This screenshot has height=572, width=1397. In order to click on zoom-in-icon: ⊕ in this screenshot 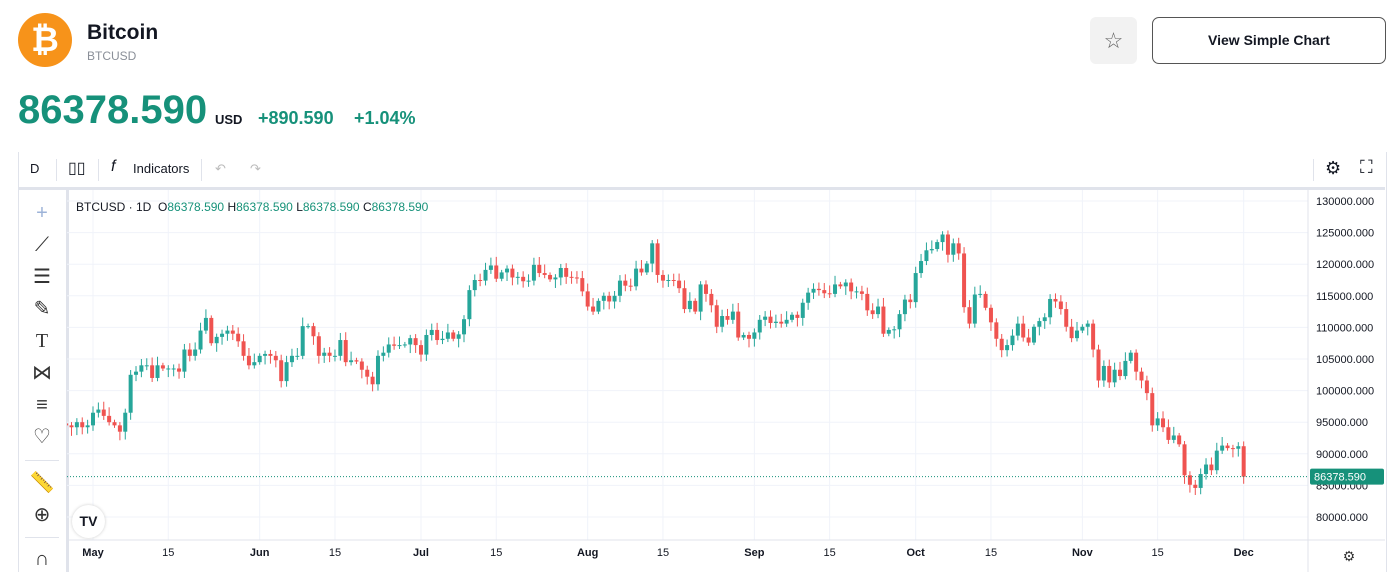, I will do `click(42, 515)`.